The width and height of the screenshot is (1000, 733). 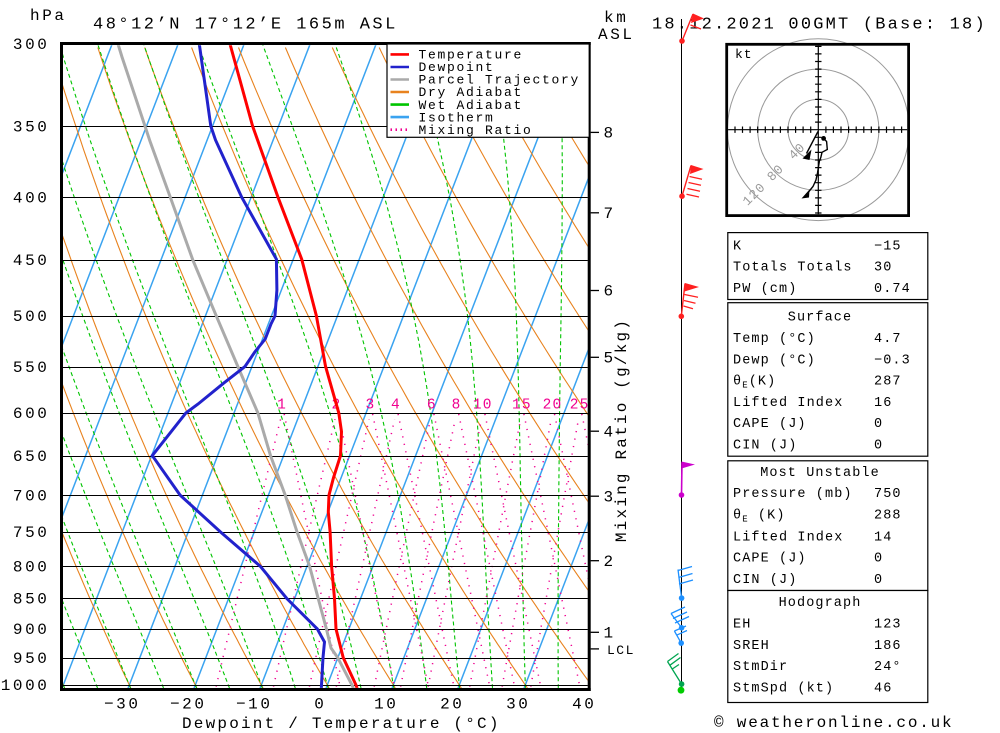 I want to click on svg-text: 500, so click(x=31, y=317).